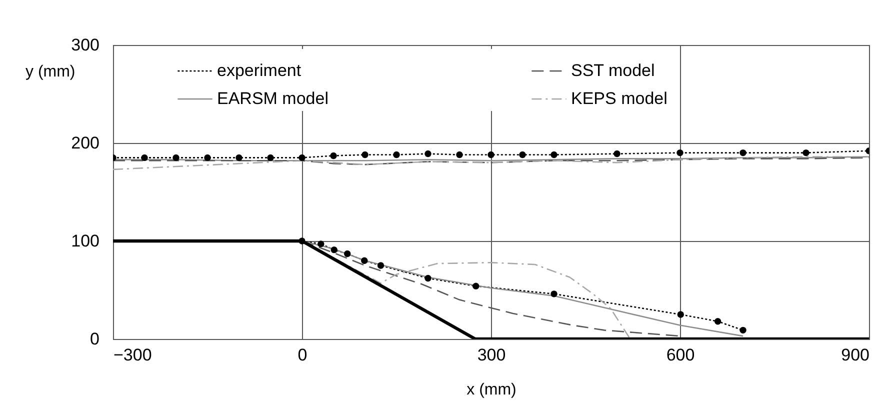  What do you see at coordinates (680, 355) in the screenshot?
I see `x-tick-label: 600` at bounding box center [680, 355].